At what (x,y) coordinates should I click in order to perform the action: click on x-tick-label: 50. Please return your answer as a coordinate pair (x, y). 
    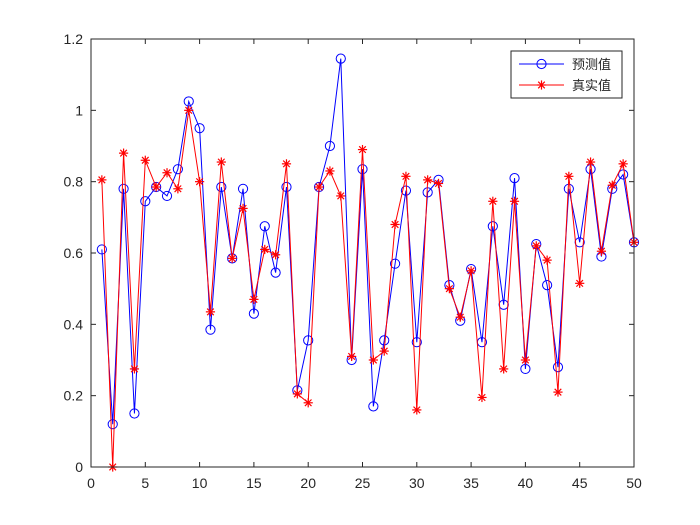
    Looking at the image, I should click on (634, 483).